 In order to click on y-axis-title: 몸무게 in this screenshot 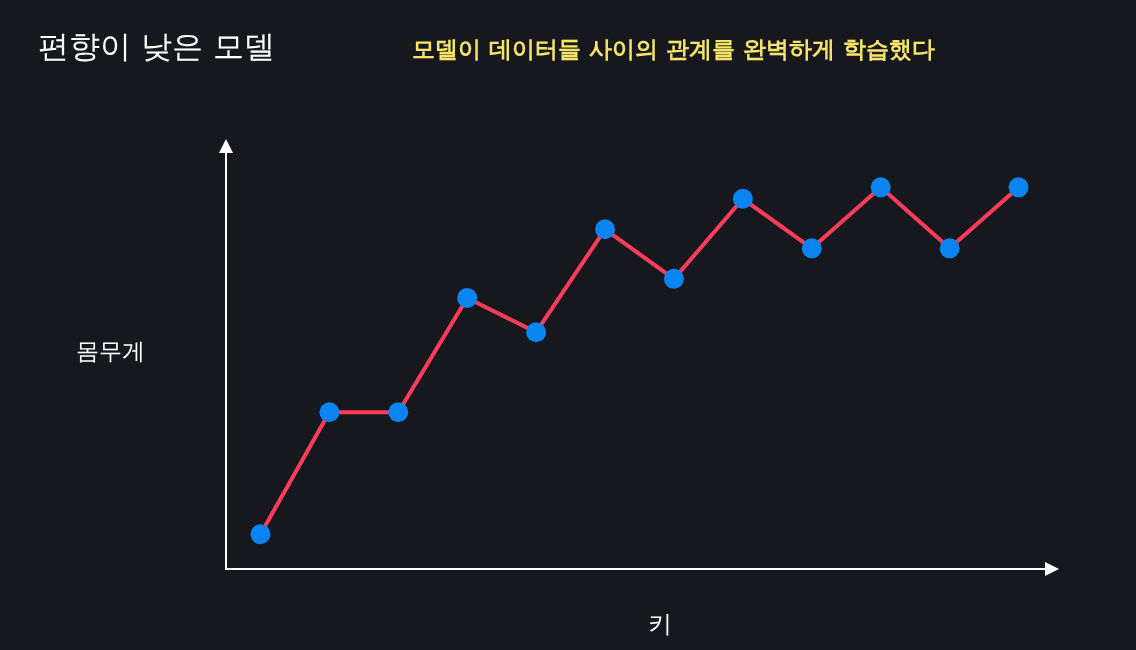, I will do `click(110, 351)`.